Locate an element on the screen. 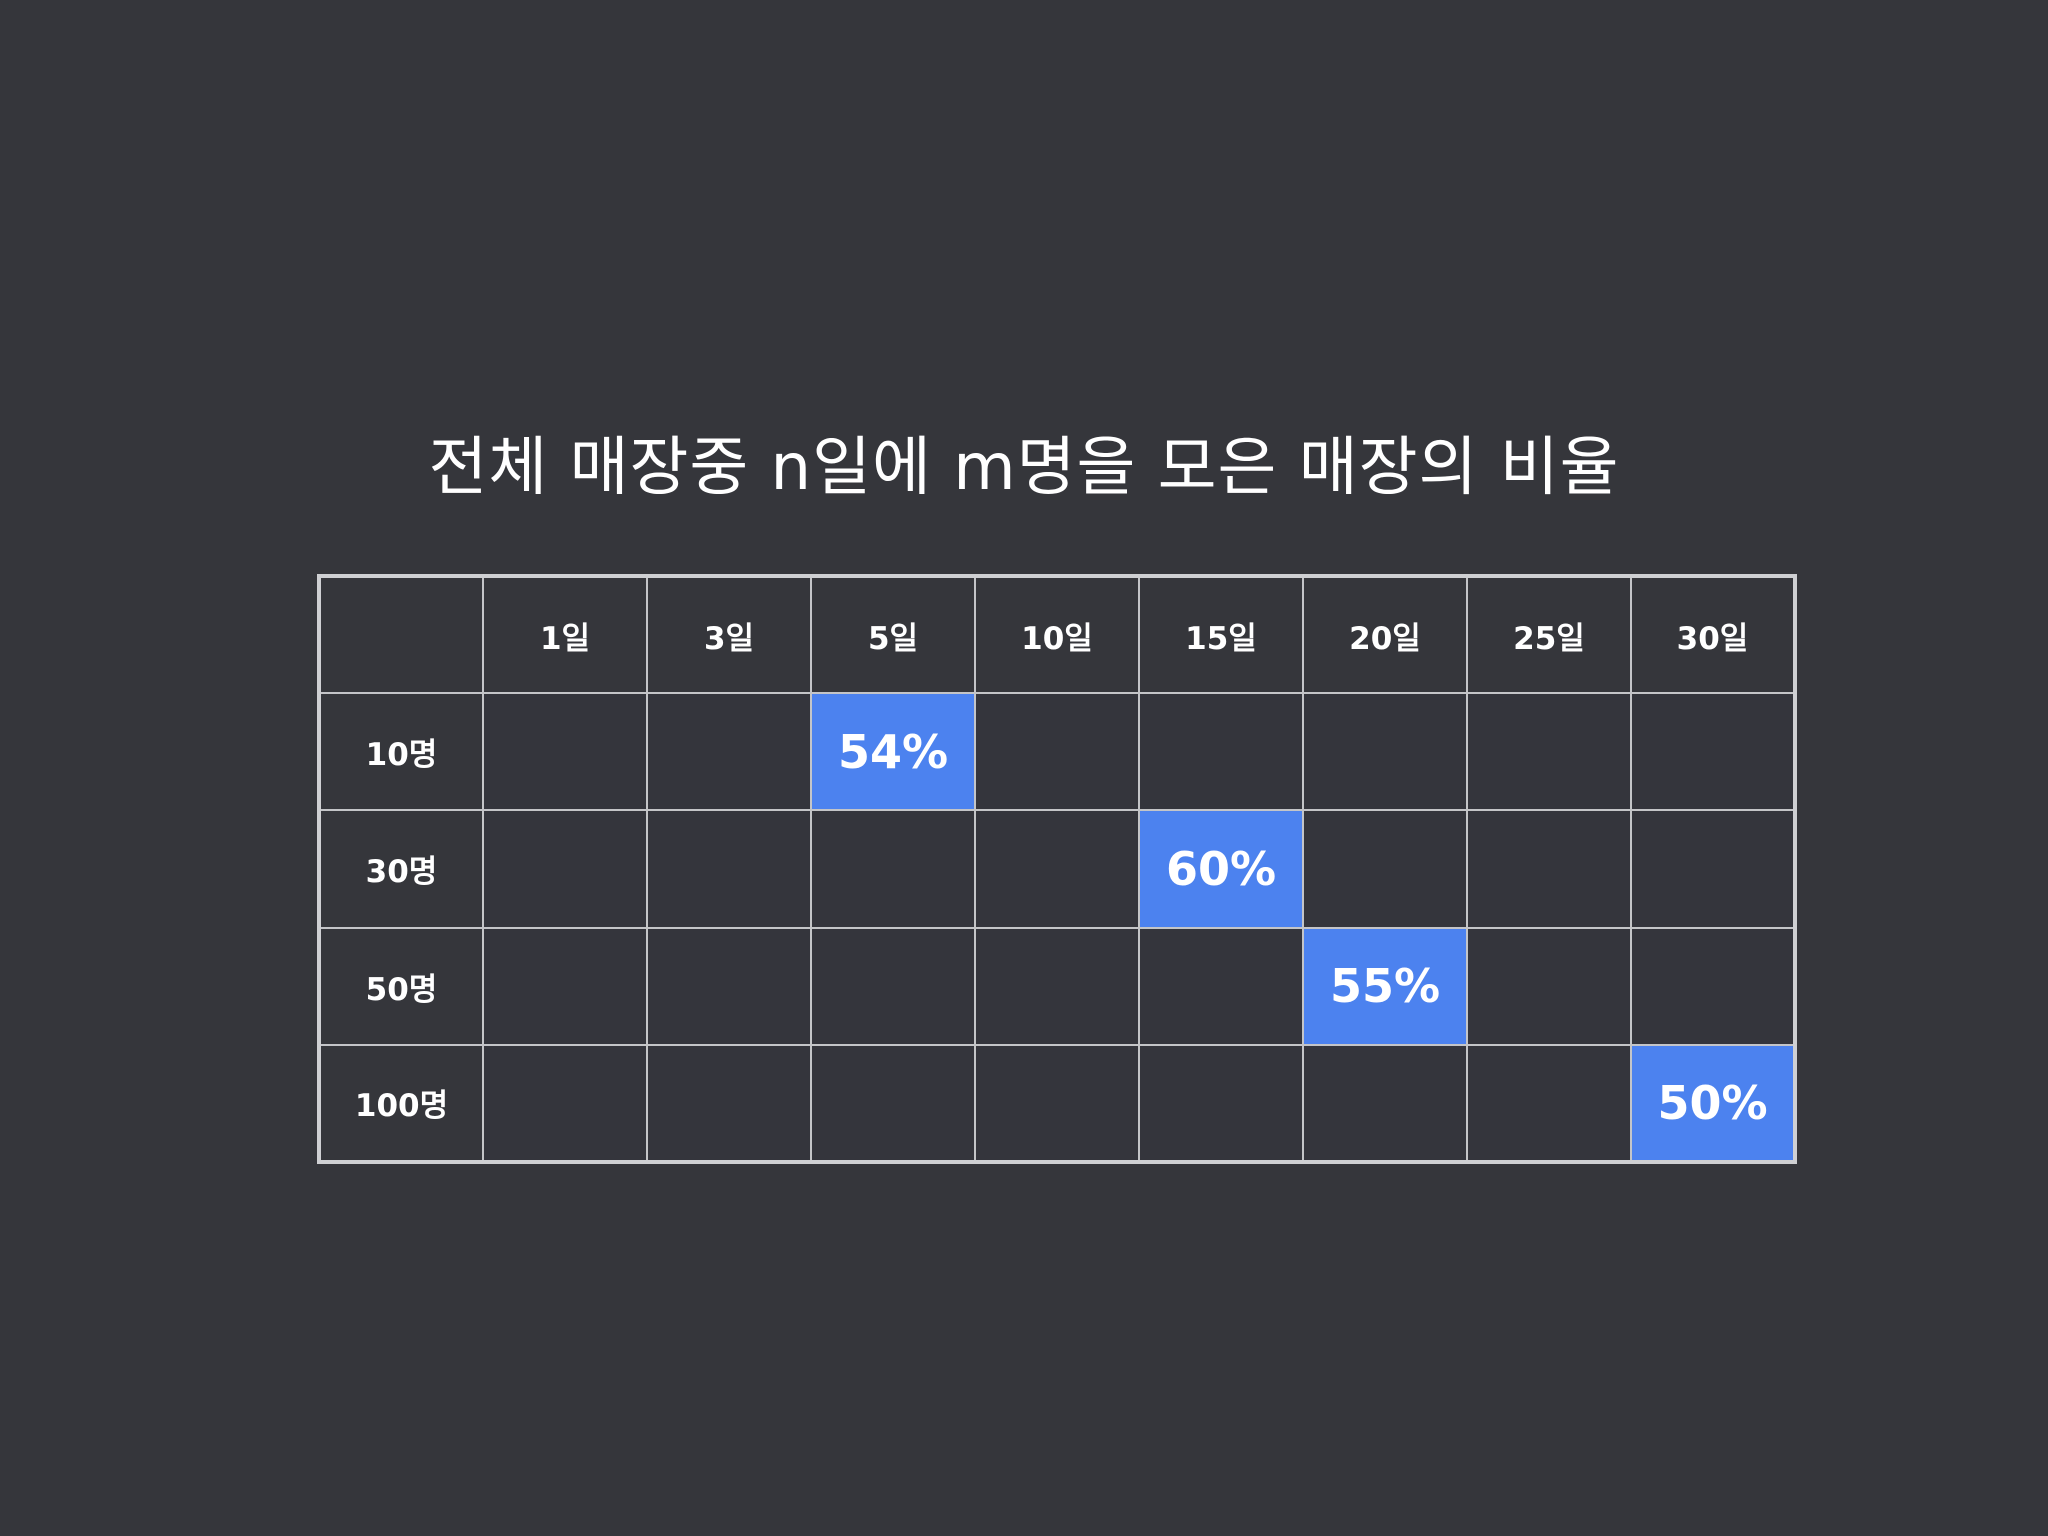  cell-10-people-25-day is located at coordinates (1549, 752).